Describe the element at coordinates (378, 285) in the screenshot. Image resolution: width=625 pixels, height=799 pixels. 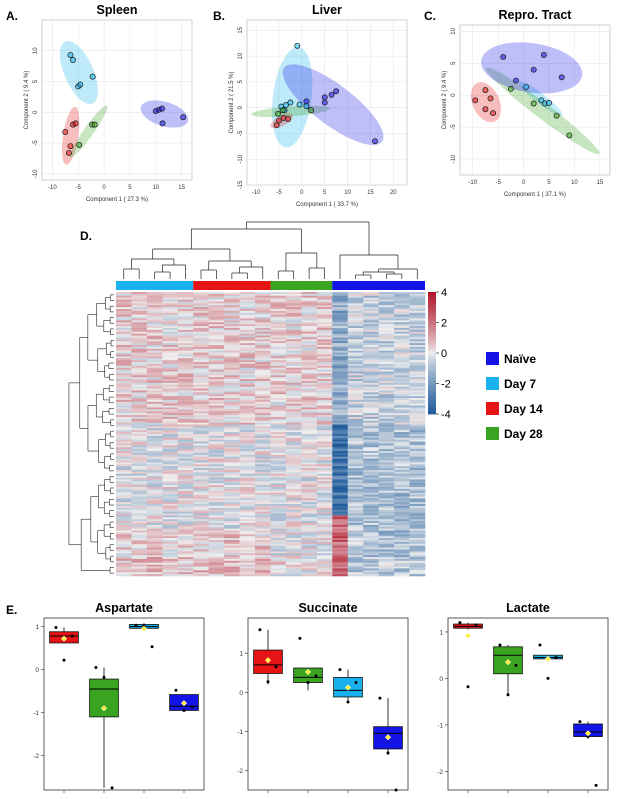
I see `column-group-bar-na-ve` at that location.